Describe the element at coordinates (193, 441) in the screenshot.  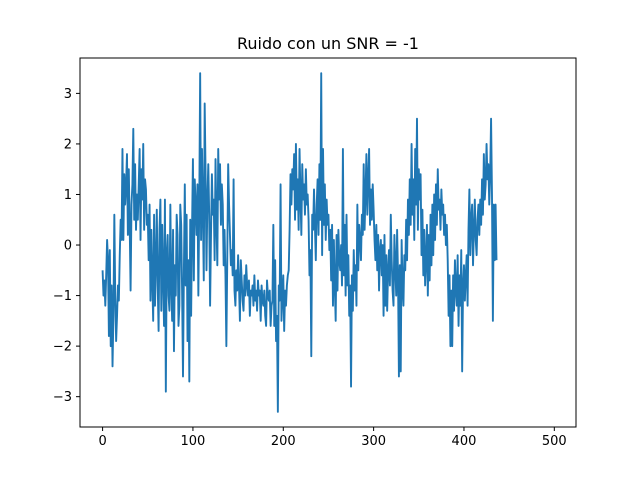
I see `x-tick-label: 100` at that location.